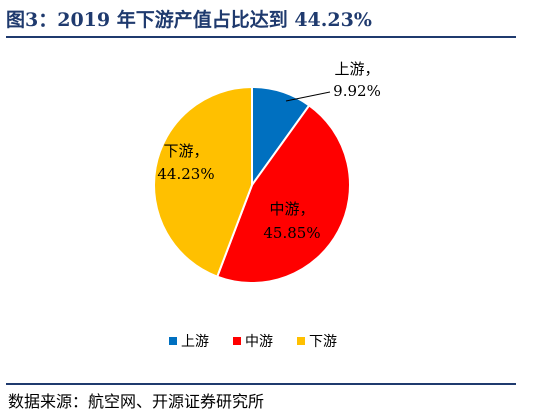  I want to click on source-divider, so click(261, 384).